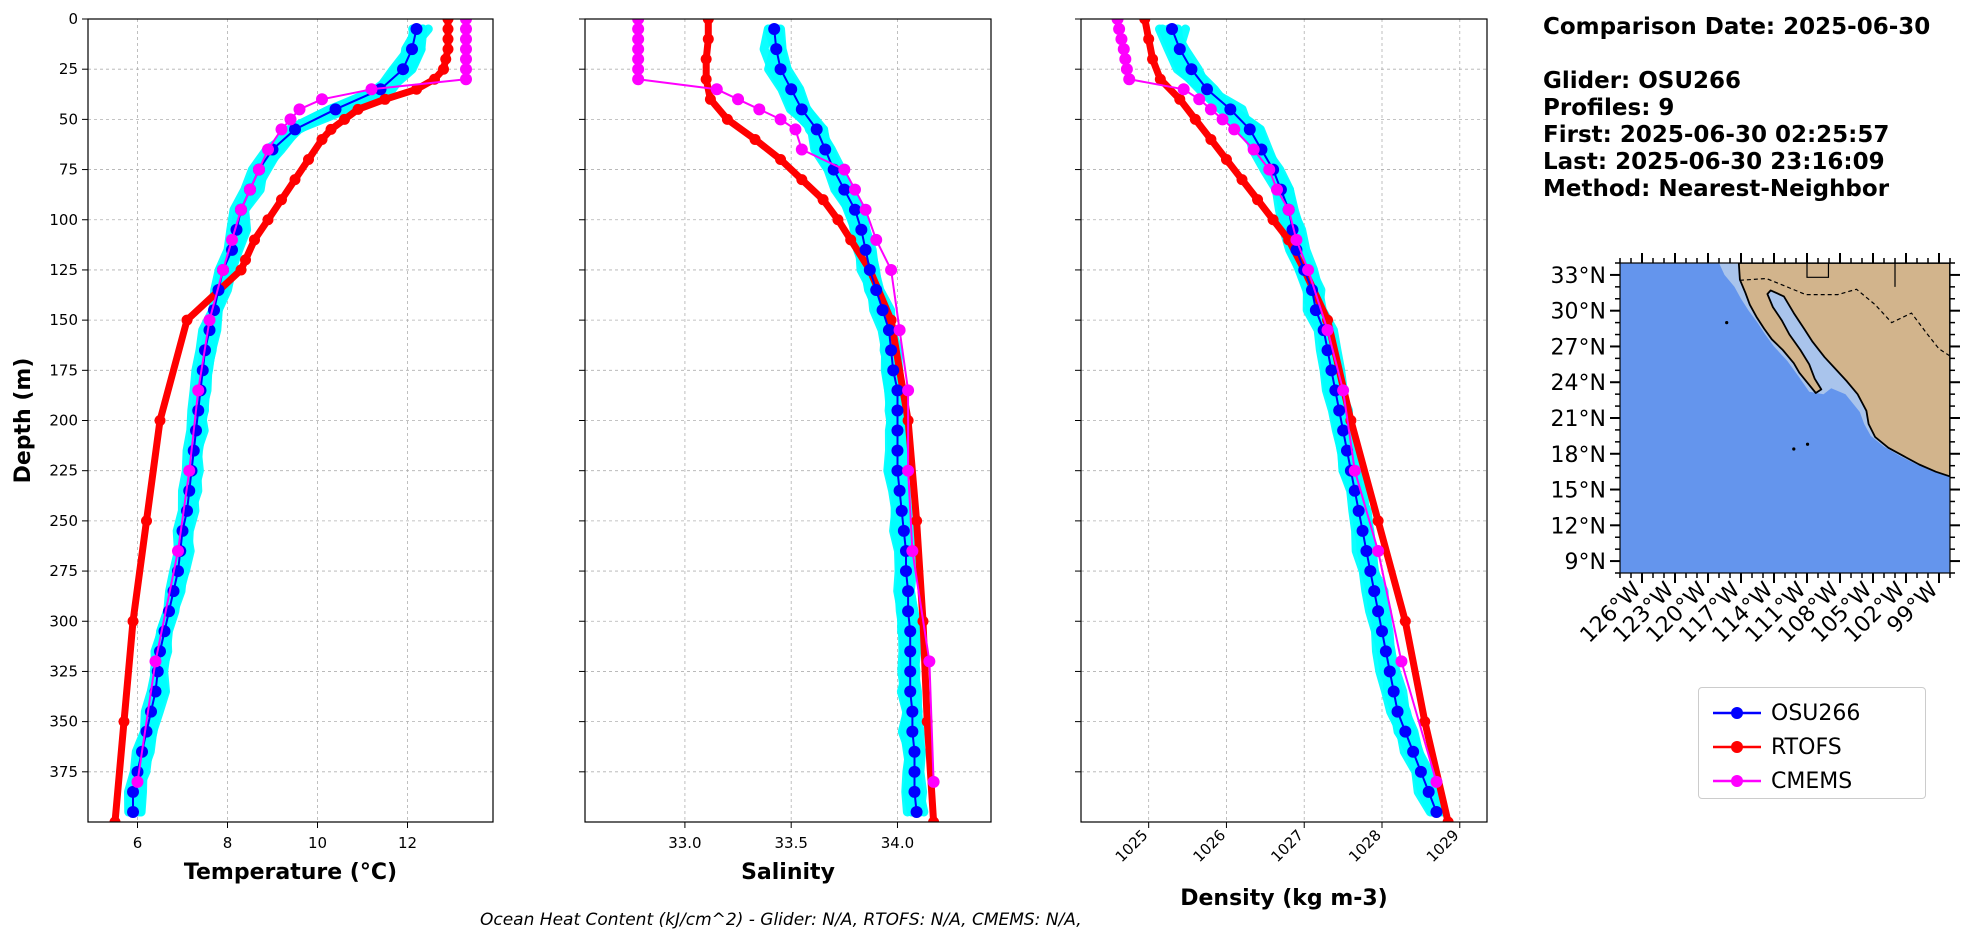  What do you see at coordinates (1737, 27) in the screenshot?
I see `comparison-date: Comparison Date: 2025-06-30` at bounding box center [1737, 27].